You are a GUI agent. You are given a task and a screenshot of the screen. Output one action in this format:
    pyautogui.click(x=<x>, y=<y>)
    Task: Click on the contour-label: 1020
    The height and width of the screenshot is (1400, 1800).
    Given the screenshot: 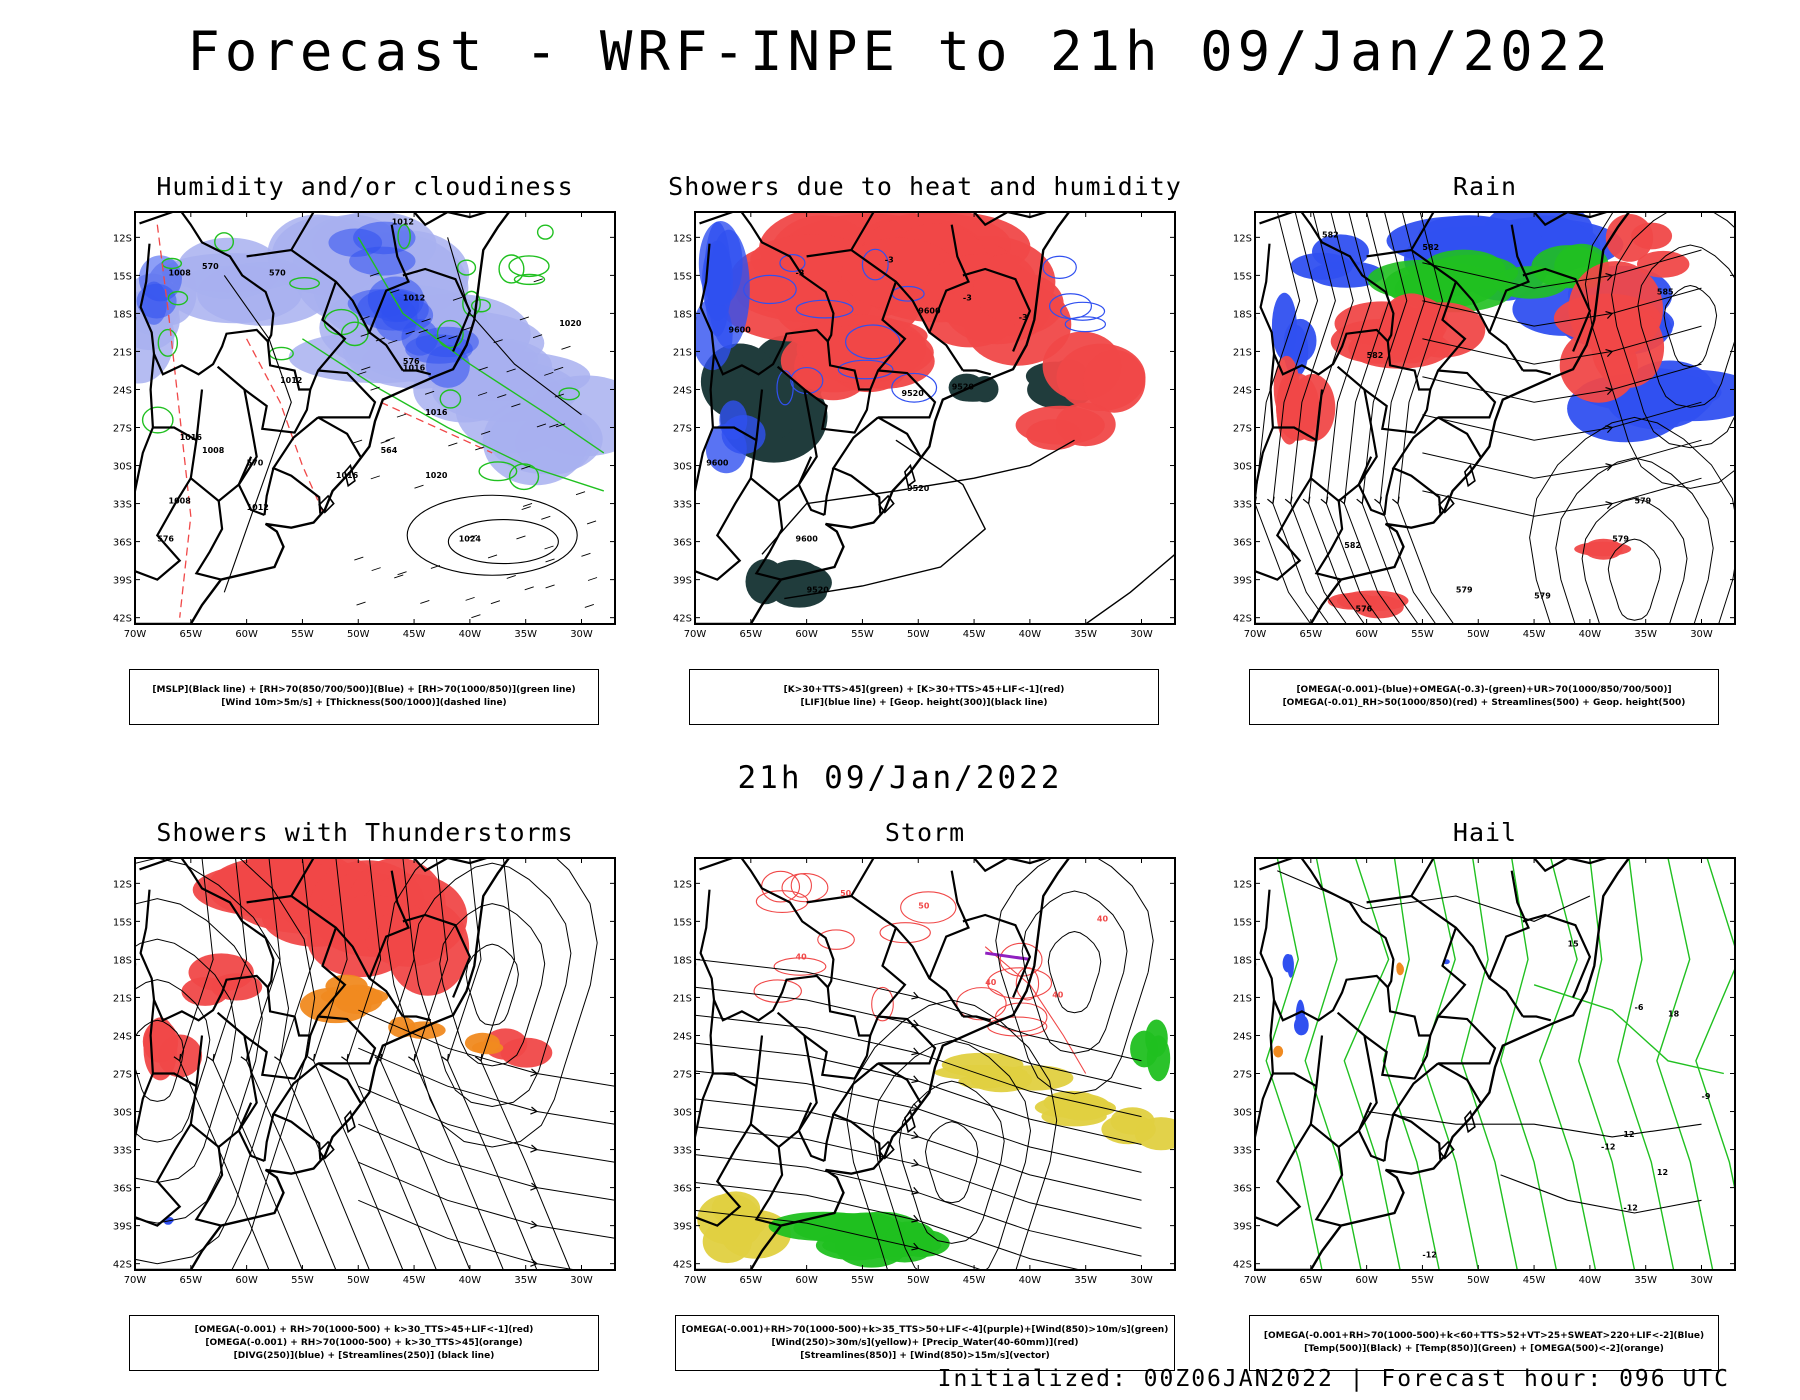 What is the action you would take?
    pyautogui.click(x=570, y=323)
    